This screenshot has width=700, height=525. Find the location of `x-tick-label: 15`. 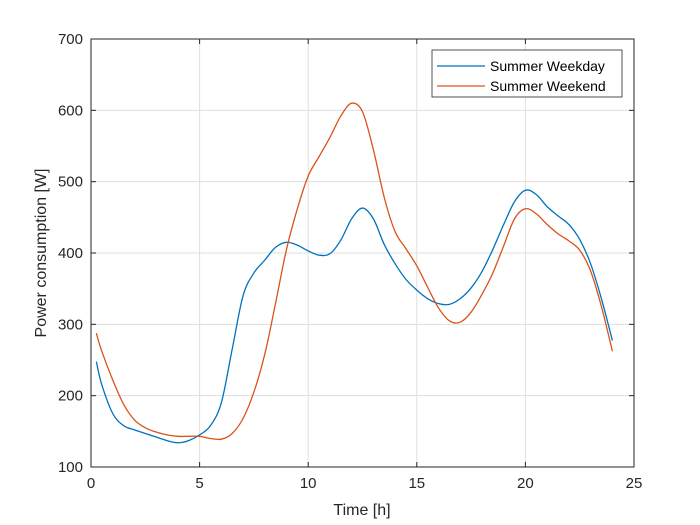

x-tick-label: 15 is located at coordinates (416, 483).